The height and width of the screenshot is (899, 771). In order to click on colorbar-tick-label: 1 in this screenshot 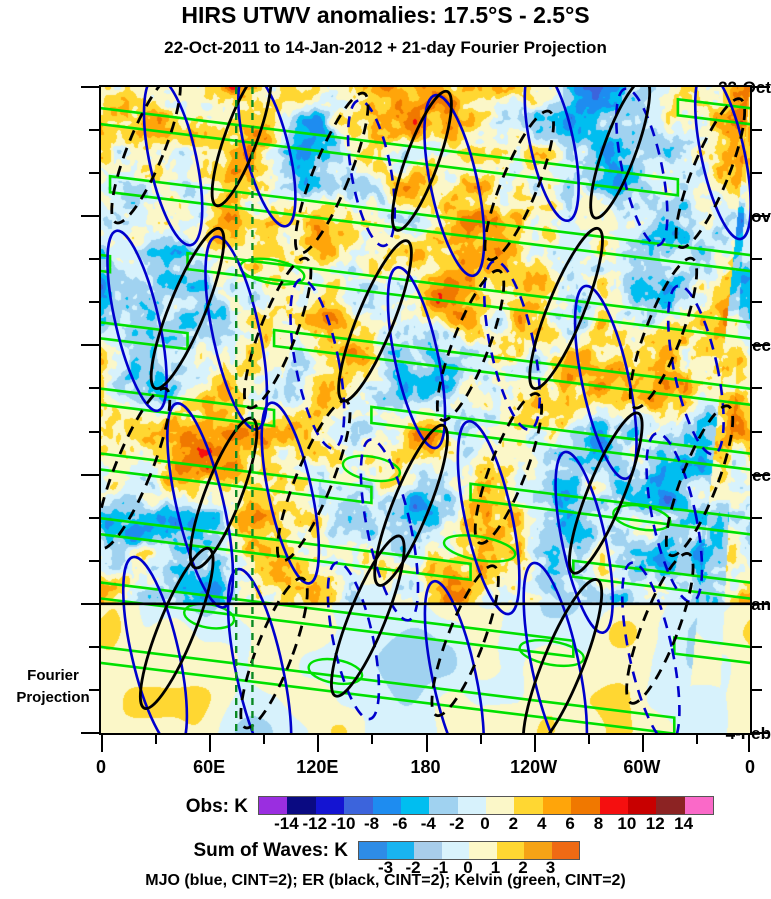, I will do `click(495, 867)`.